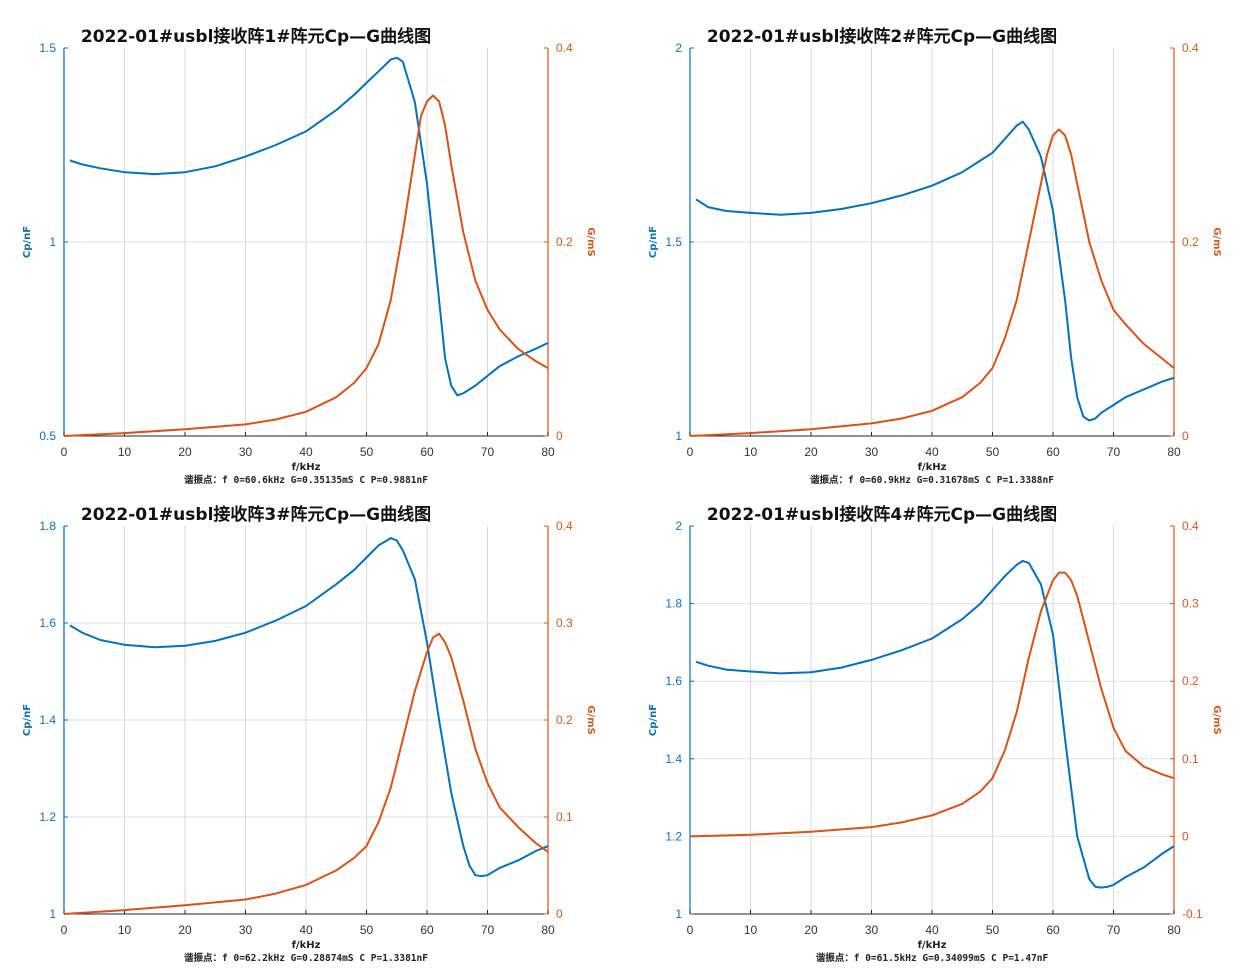 The image size is (1240, 978). What do you see at coordinates (932, 958) in the screenshot?
I see `resonance-annotation: 谐振点：f 0=61.5kHz G=0.34099mS C P=1.47nF` at bounding box center [932, 958].